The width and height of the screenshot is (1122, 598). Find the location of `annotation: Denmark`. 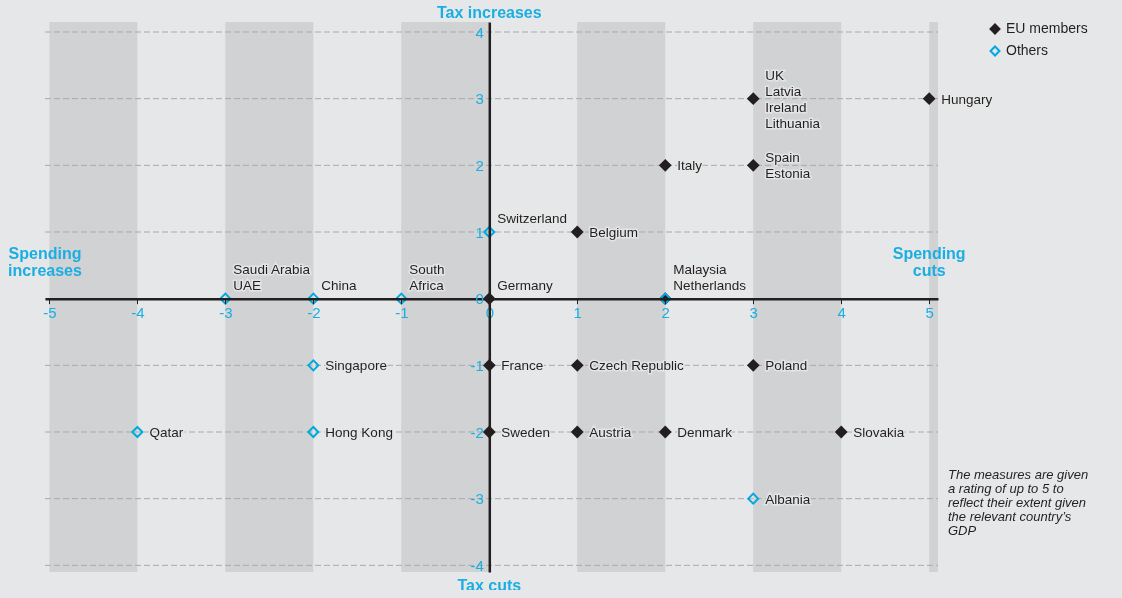

annotation: Denmark is located at coordinates (705, 432).